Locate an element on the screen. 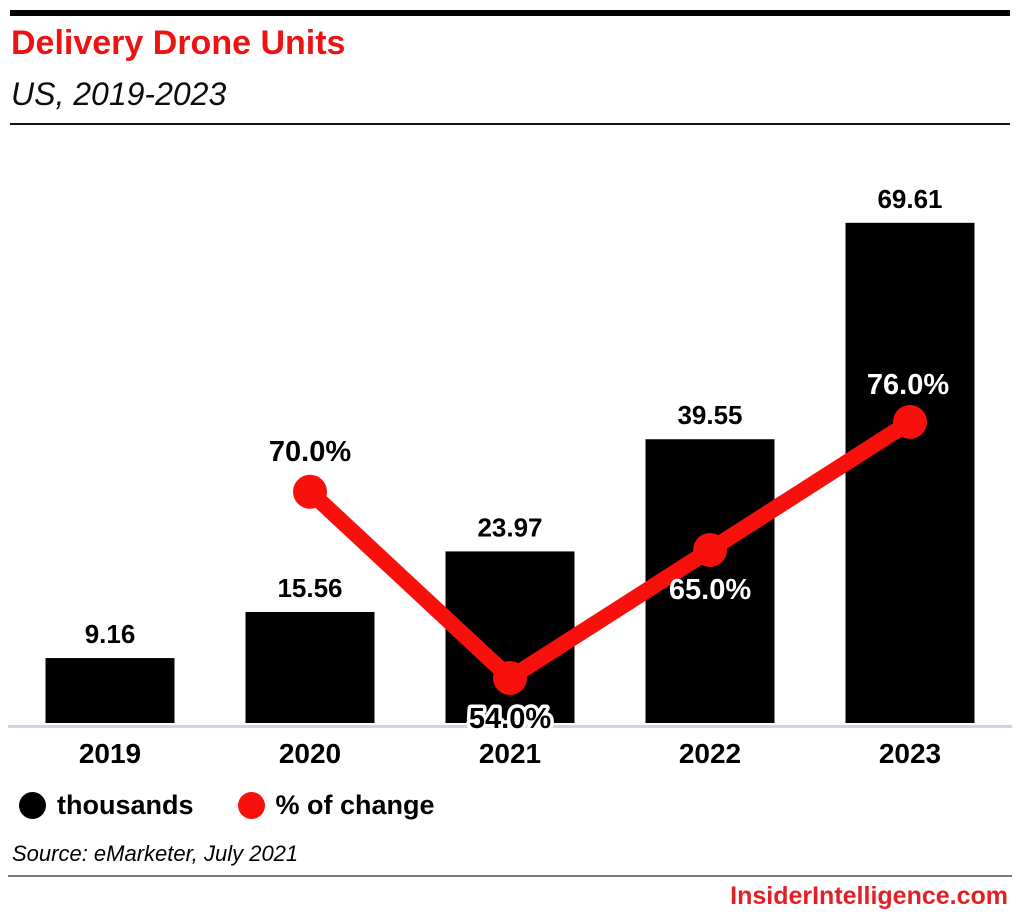 The height and width of the screenshot is (920, 1020). x-tick-label-2022: 2022 is located at coordinates (710, 753).